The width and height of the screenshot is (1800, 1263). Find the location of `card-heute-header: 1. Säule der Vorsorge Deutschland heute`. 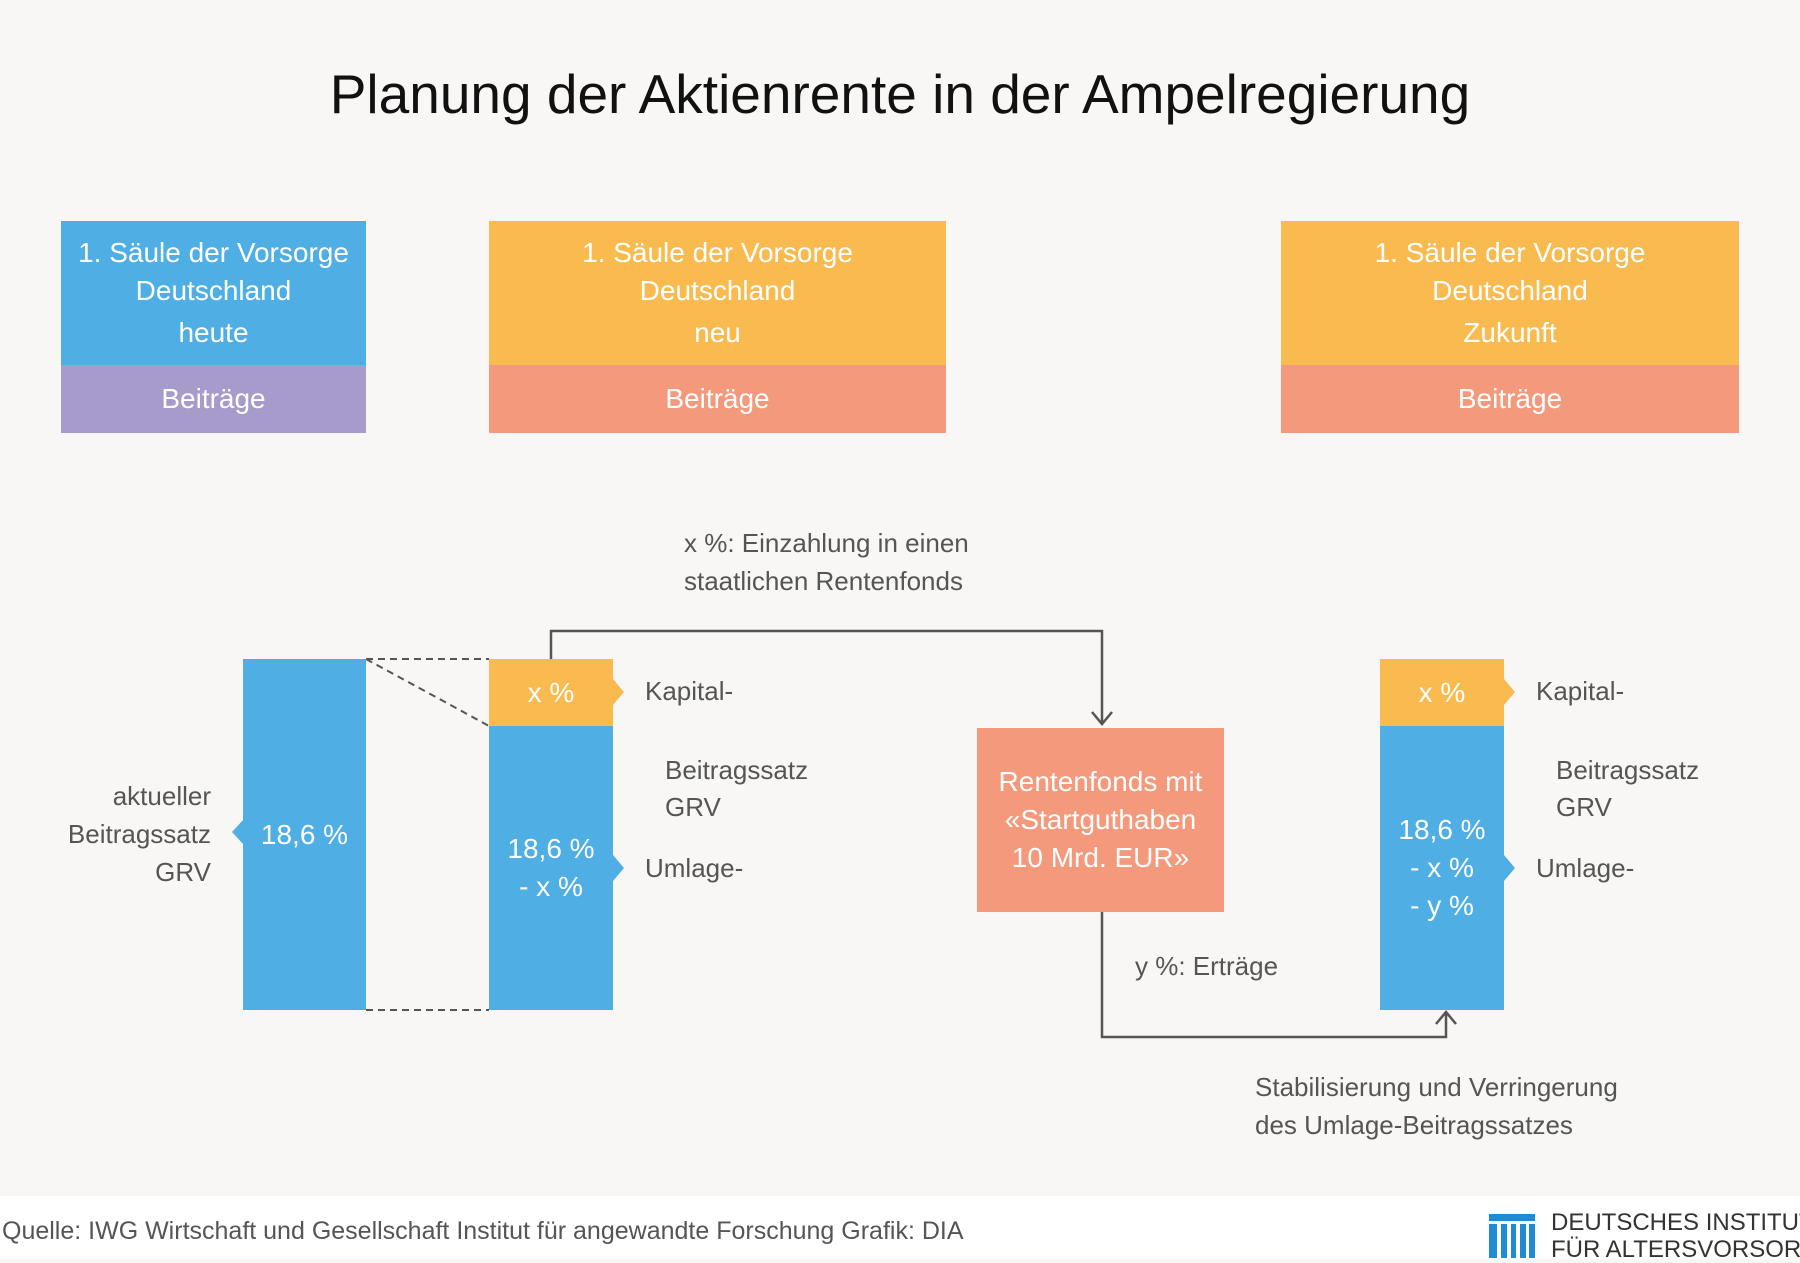

card-heute-header: 1. Säule der Vorsorge Deutschland heute is located at coordinates (213, 293).